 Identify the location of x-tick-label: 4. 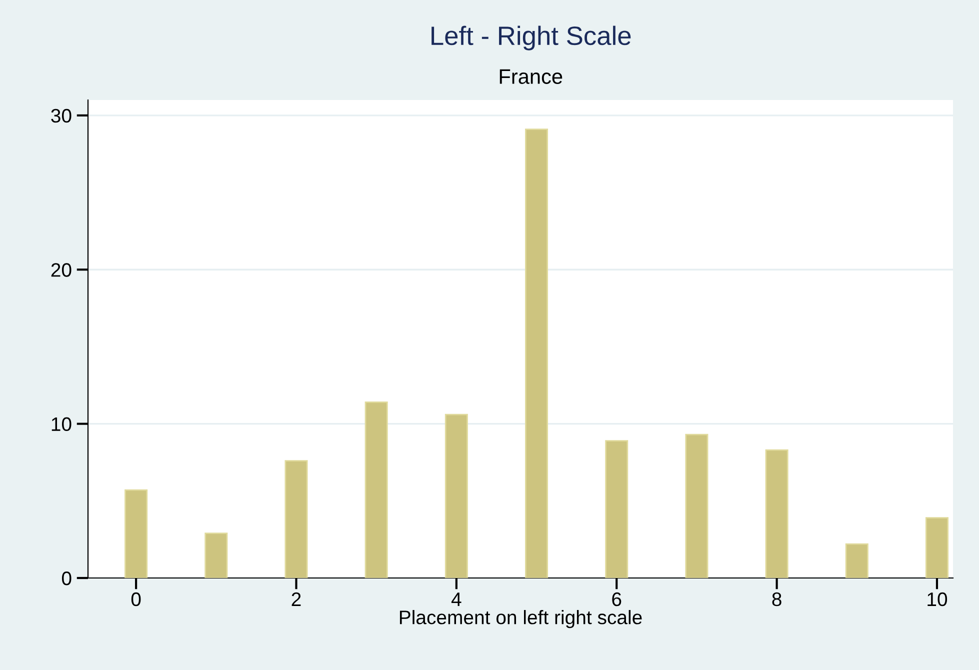
(456, 599).